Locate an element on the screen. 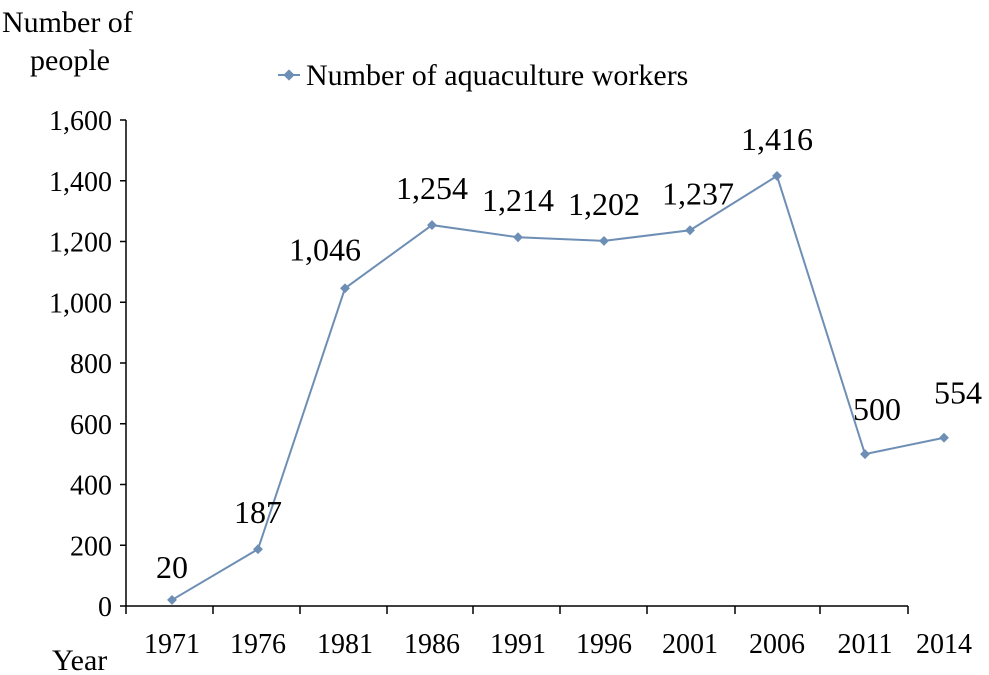 The image size is (989, 675). x-tick-label: 1986 is located at coordinates (432, 644).